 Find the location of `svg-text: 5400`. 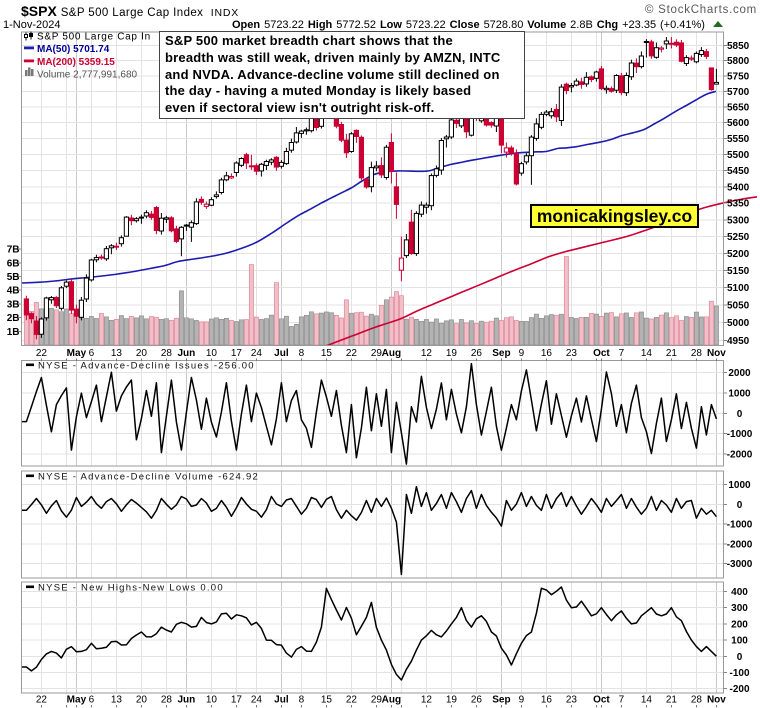

svg-text: 5400 is located at coordinates (738, 187).